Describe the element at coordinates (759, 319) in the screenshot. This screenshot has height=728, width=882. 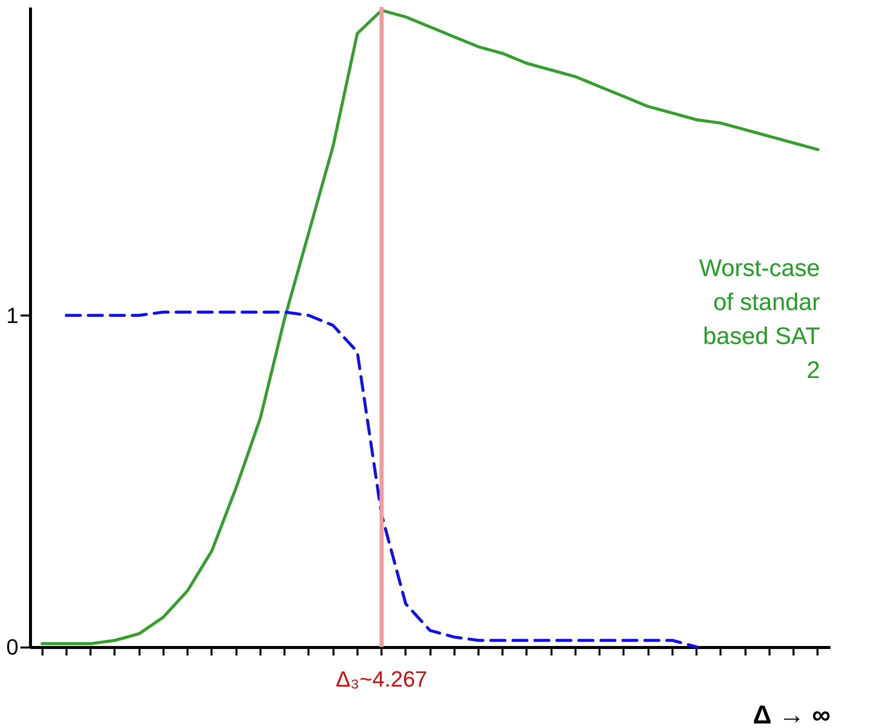
I see `annotation: Worst-case of standar based SAT 2` at that location.